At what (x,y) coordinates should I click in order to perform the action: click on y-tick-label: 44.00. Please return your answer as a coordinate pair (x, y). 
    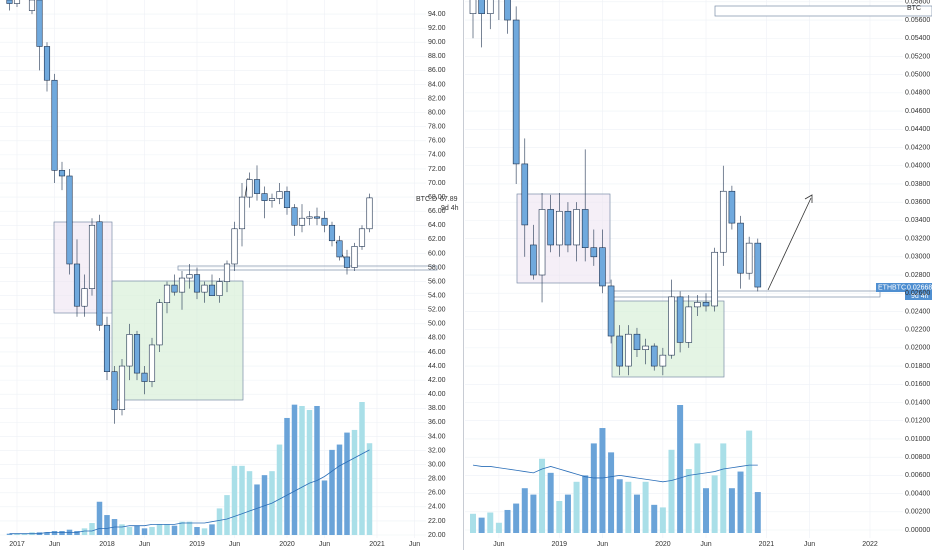
    Looking at the image, I should click on (437, 366).